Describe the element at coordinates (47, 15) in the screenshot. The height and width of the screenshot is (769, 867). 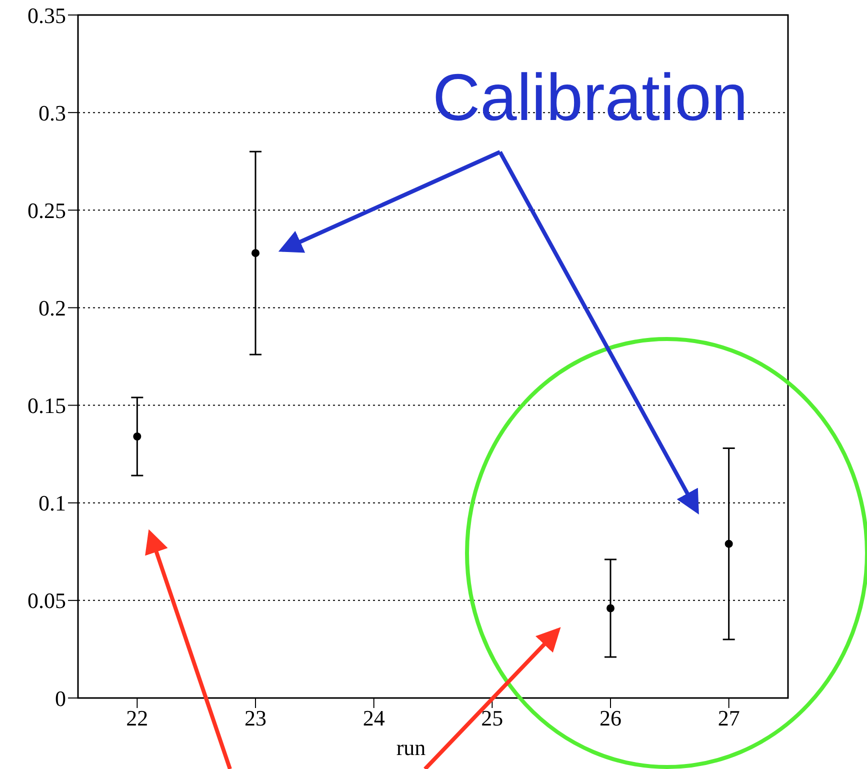
I see `y-tick-label: 0.35` at that location.